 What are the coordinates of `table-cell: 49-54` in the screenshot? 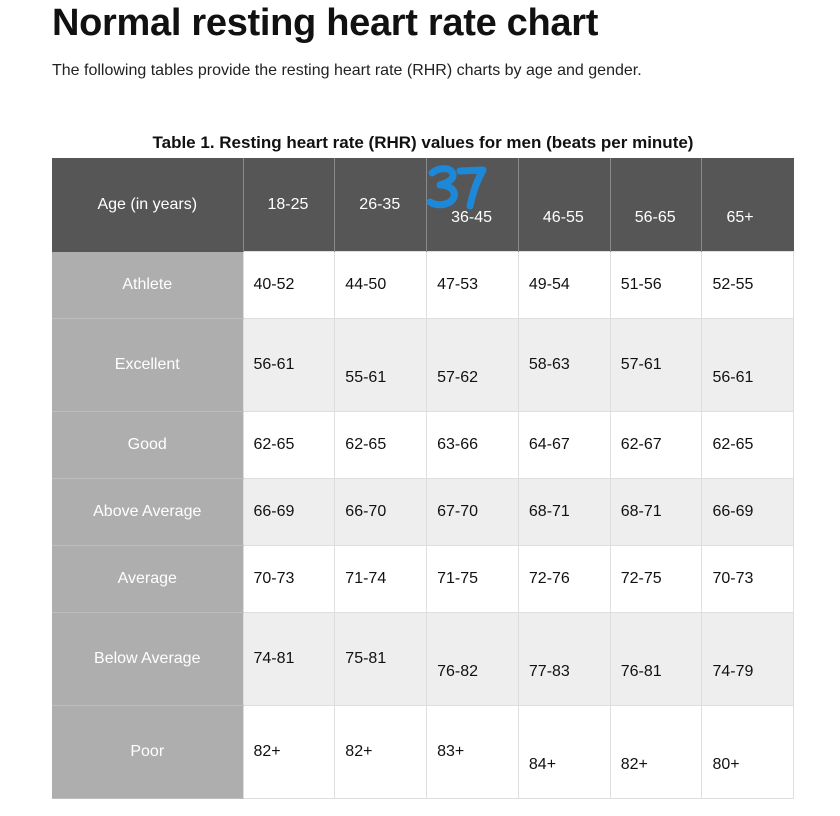 It's located at (564, 285).